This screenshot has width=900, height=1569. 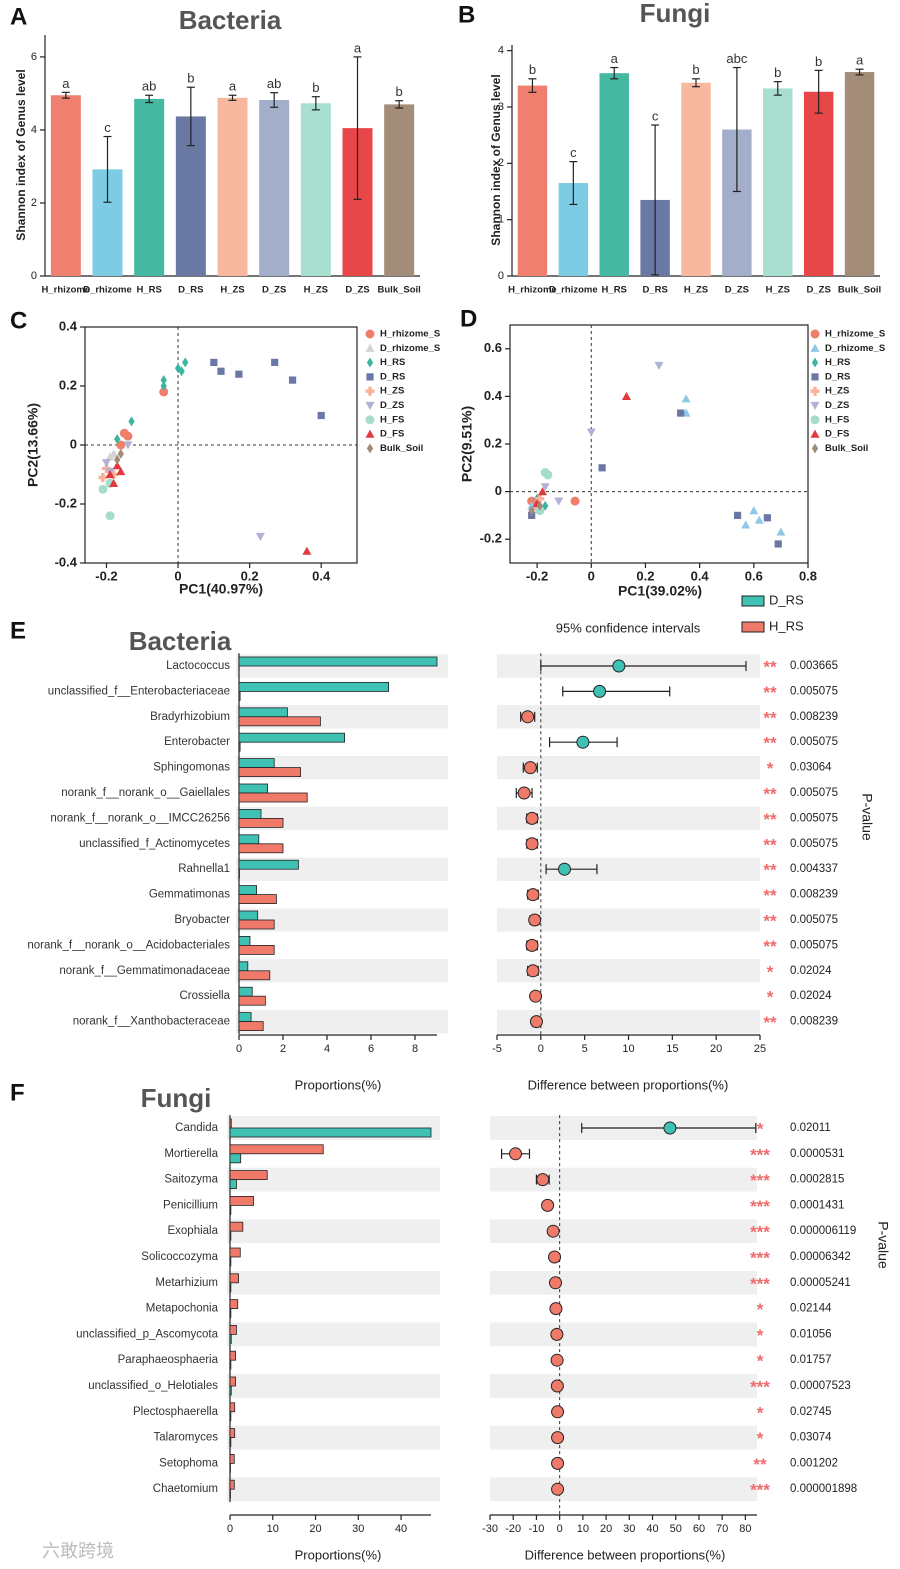 I want to click on x-tick-label: H_rhizome, so click(x=66, y=290).